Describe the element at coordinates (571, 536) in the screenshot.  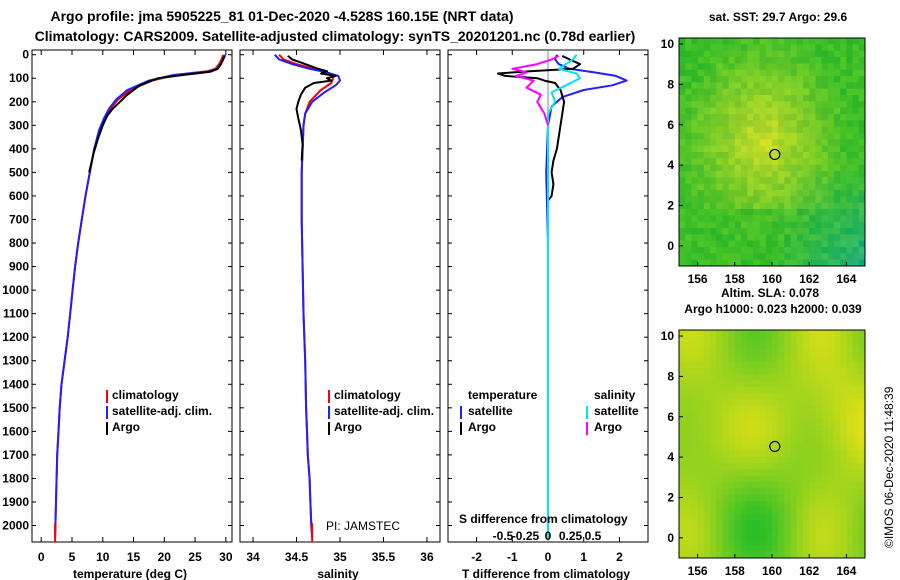
I see `s-tick-label: 0.25` at that location.